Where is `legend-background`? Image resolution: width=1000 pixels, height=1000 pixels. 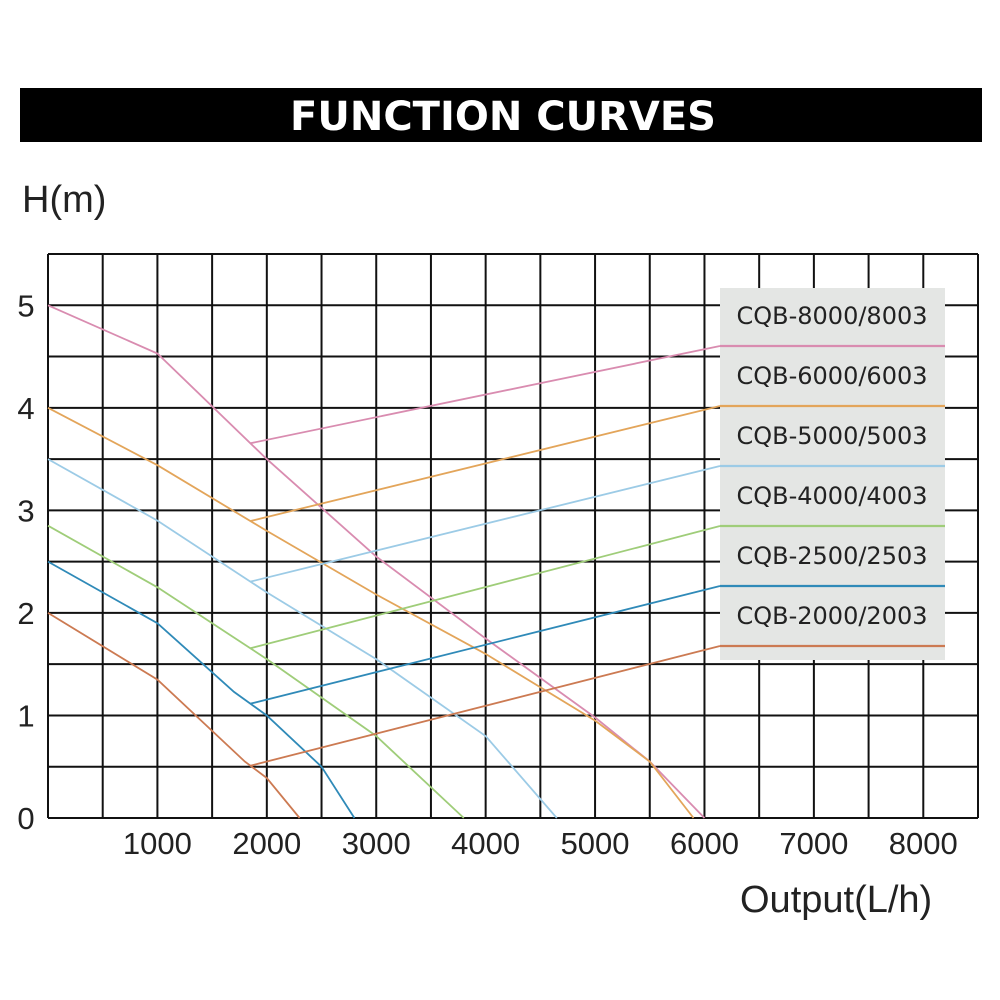 legend-background is located at coordinates (832, 474).